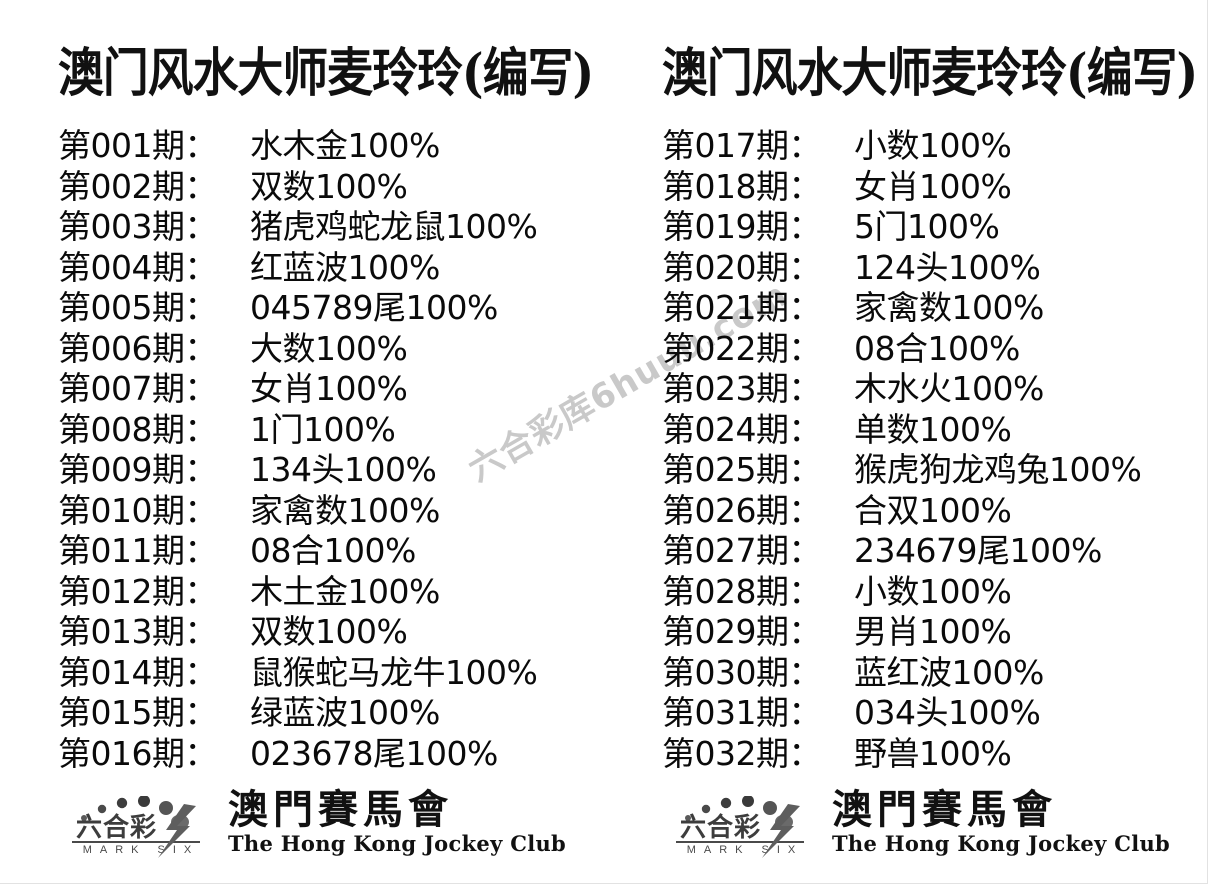  I want to click on forecast-row: 第010期： 家禽数100%, so click(297, 511).